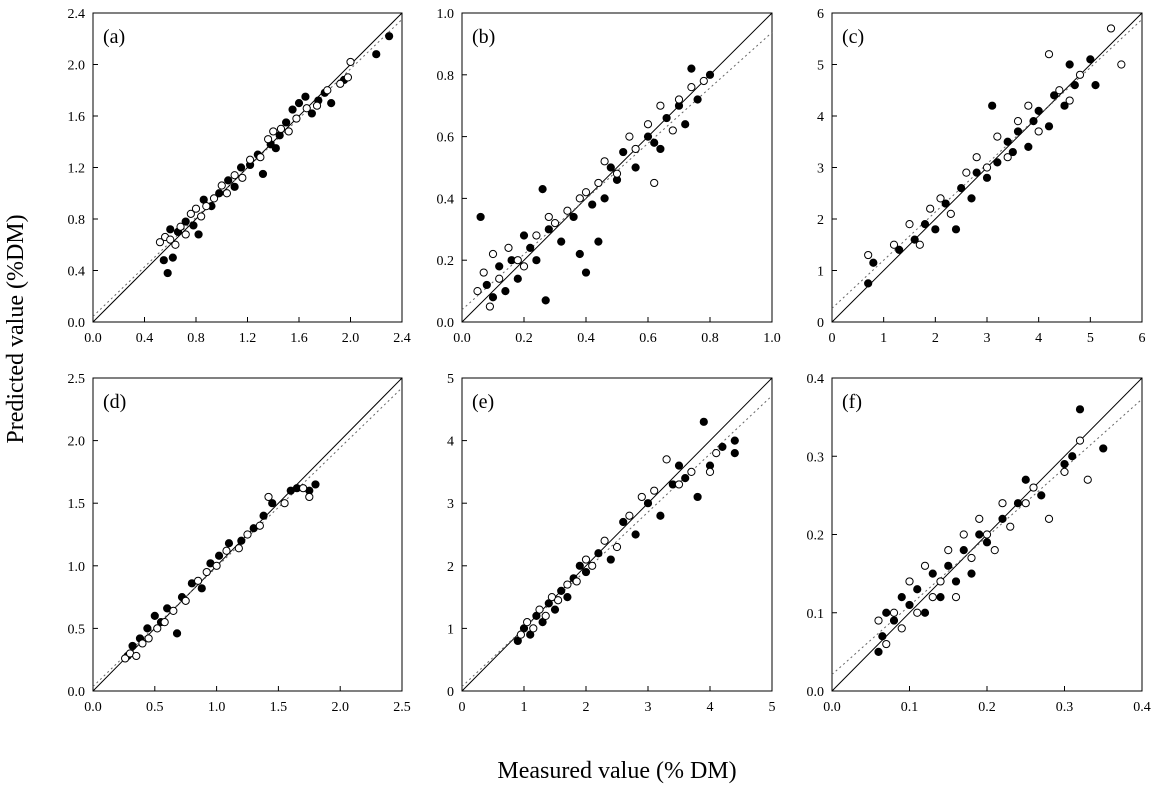 Image resolution: width=1158 pixels, height=786 pixels. What do you see at coordinates (450, 379) in the screenshot?
I see `y-tick-label: 5` at bounding box center [450, 379].